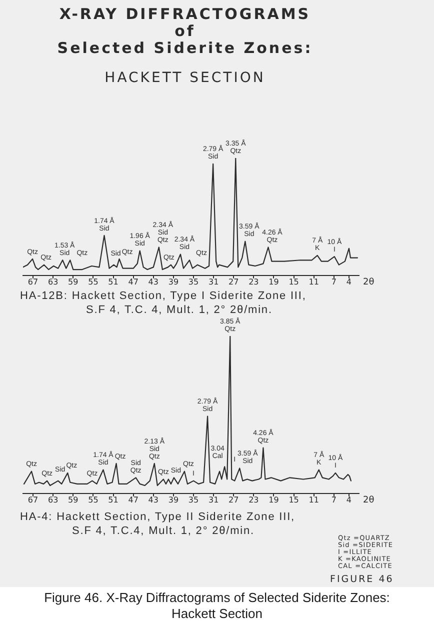 The height and width of the screenshot is (628, 434). What do you see at coordinates (163, 531) in the screenshot?
I see `text: S.F 4, T.C.4, Mult. 1, 2° 2θ/min.` at bounding box center [163, 531].